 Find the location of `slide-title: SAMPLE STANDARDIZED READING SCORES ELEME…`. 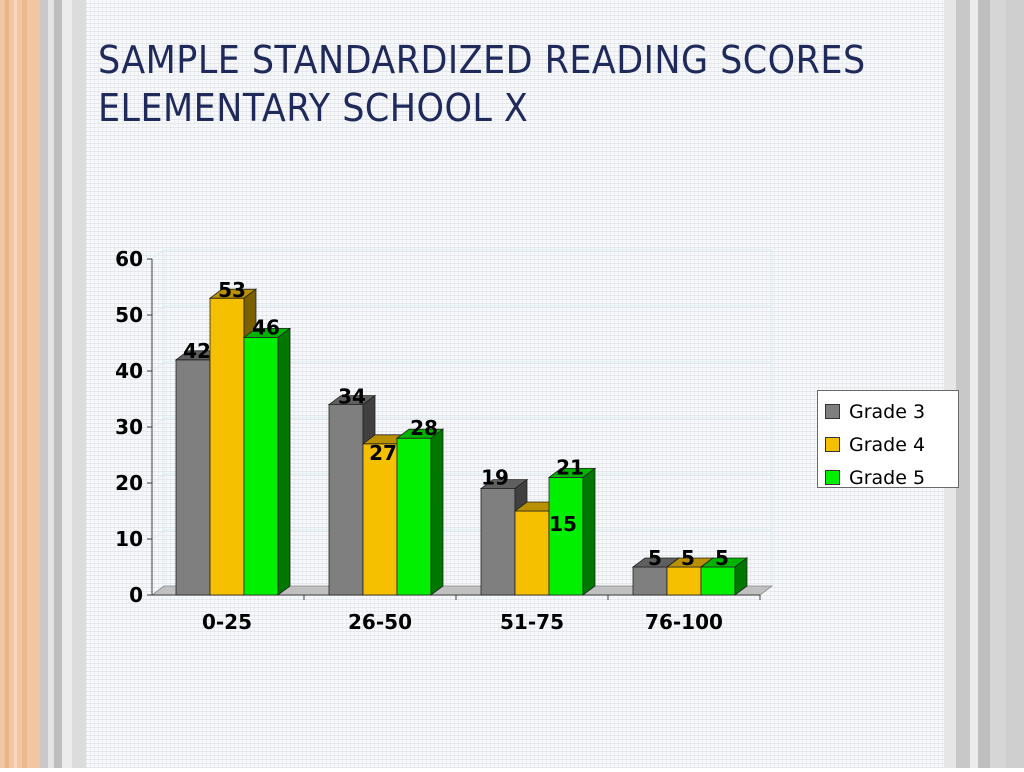

slide-title: SAMPLE STANDARDIZED READING SCORES ELEME… is located at coordinates (512, 84).